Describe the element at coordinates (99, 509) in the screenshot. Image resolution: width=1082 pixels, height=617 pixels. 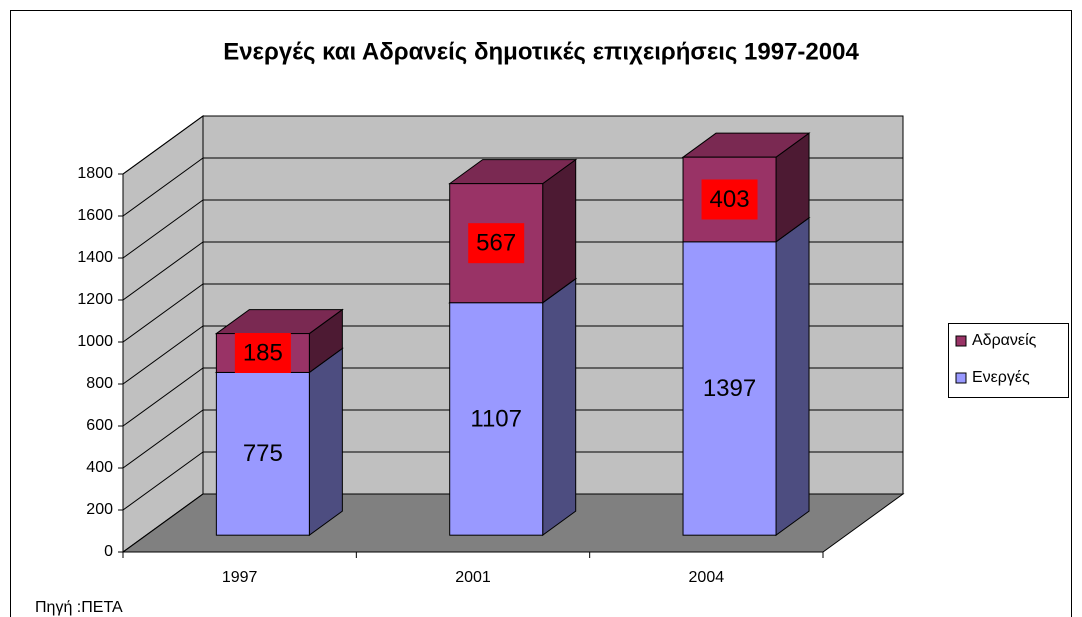
I see `y-tick-label: 200` at that location.